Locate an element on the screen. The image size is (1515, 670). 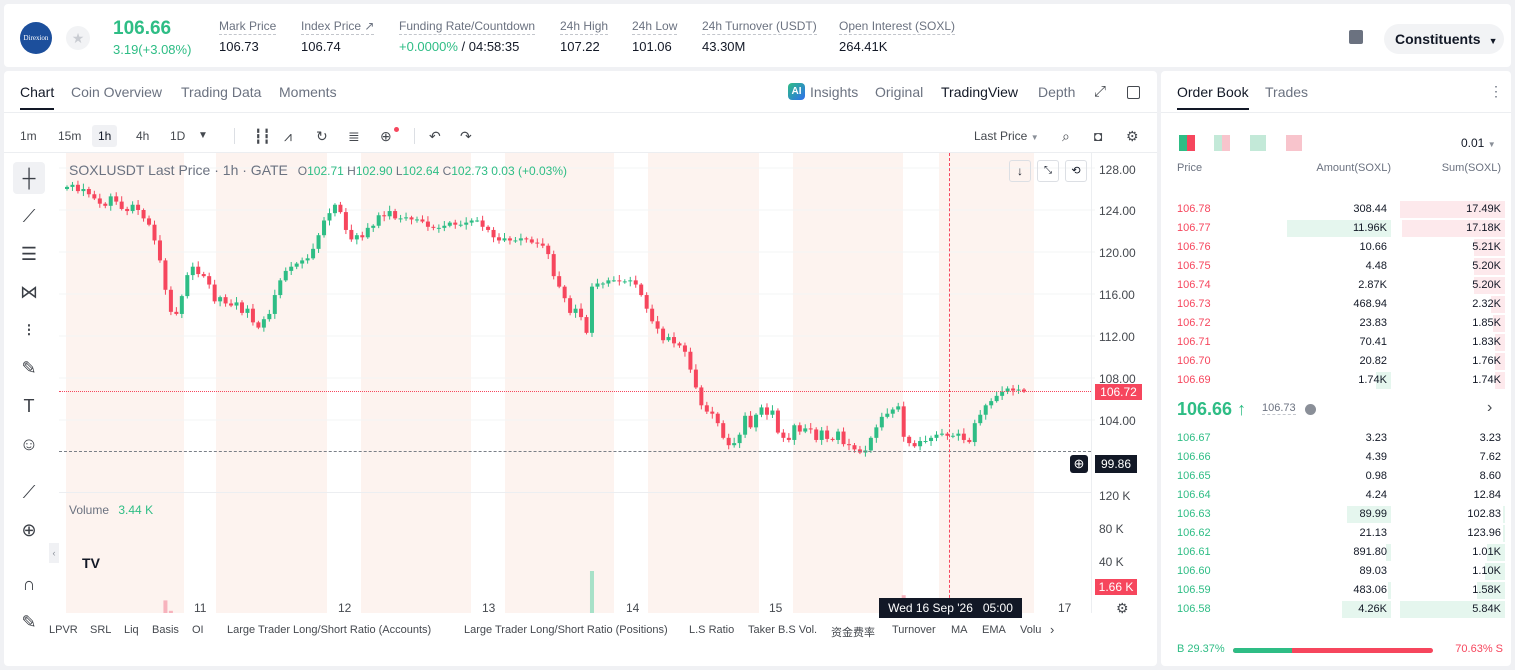
indicator-oi: OI is located at coordinates (198, 630).